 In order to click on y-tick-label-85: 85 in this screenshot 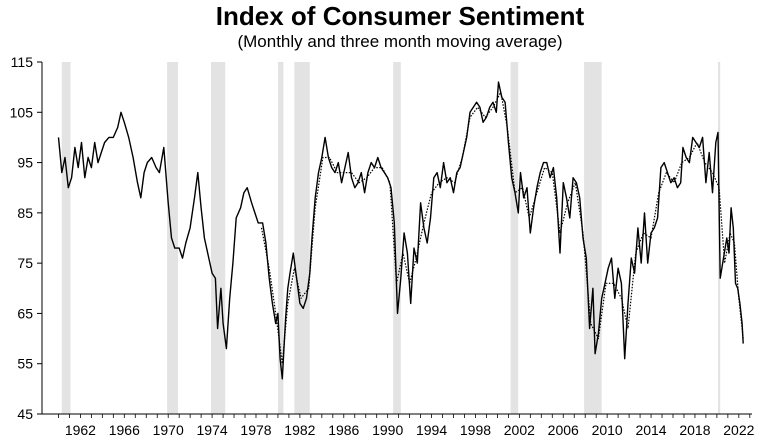, I will do `click(25, 213)`.